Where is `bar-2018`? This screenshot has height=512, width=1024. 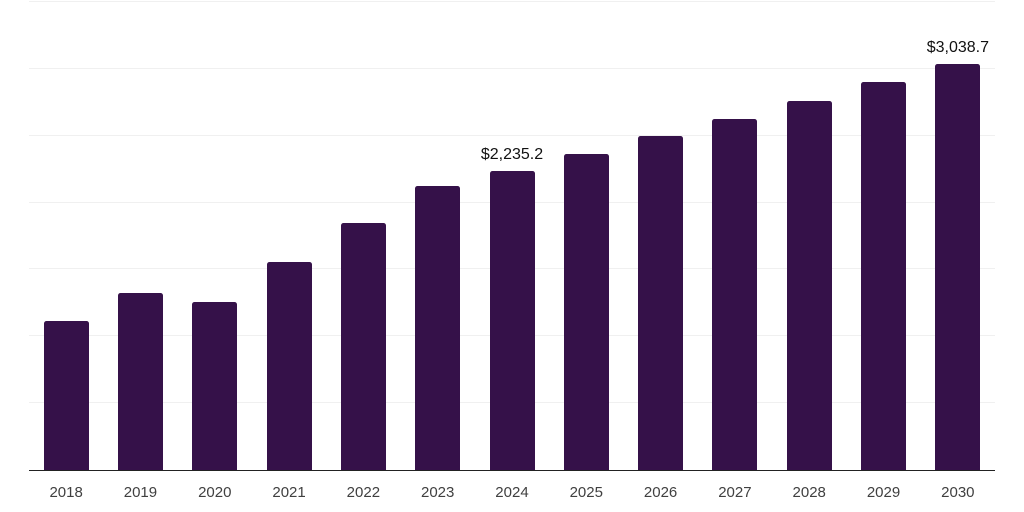
bar-2018 is located at coordinates (66, 395).